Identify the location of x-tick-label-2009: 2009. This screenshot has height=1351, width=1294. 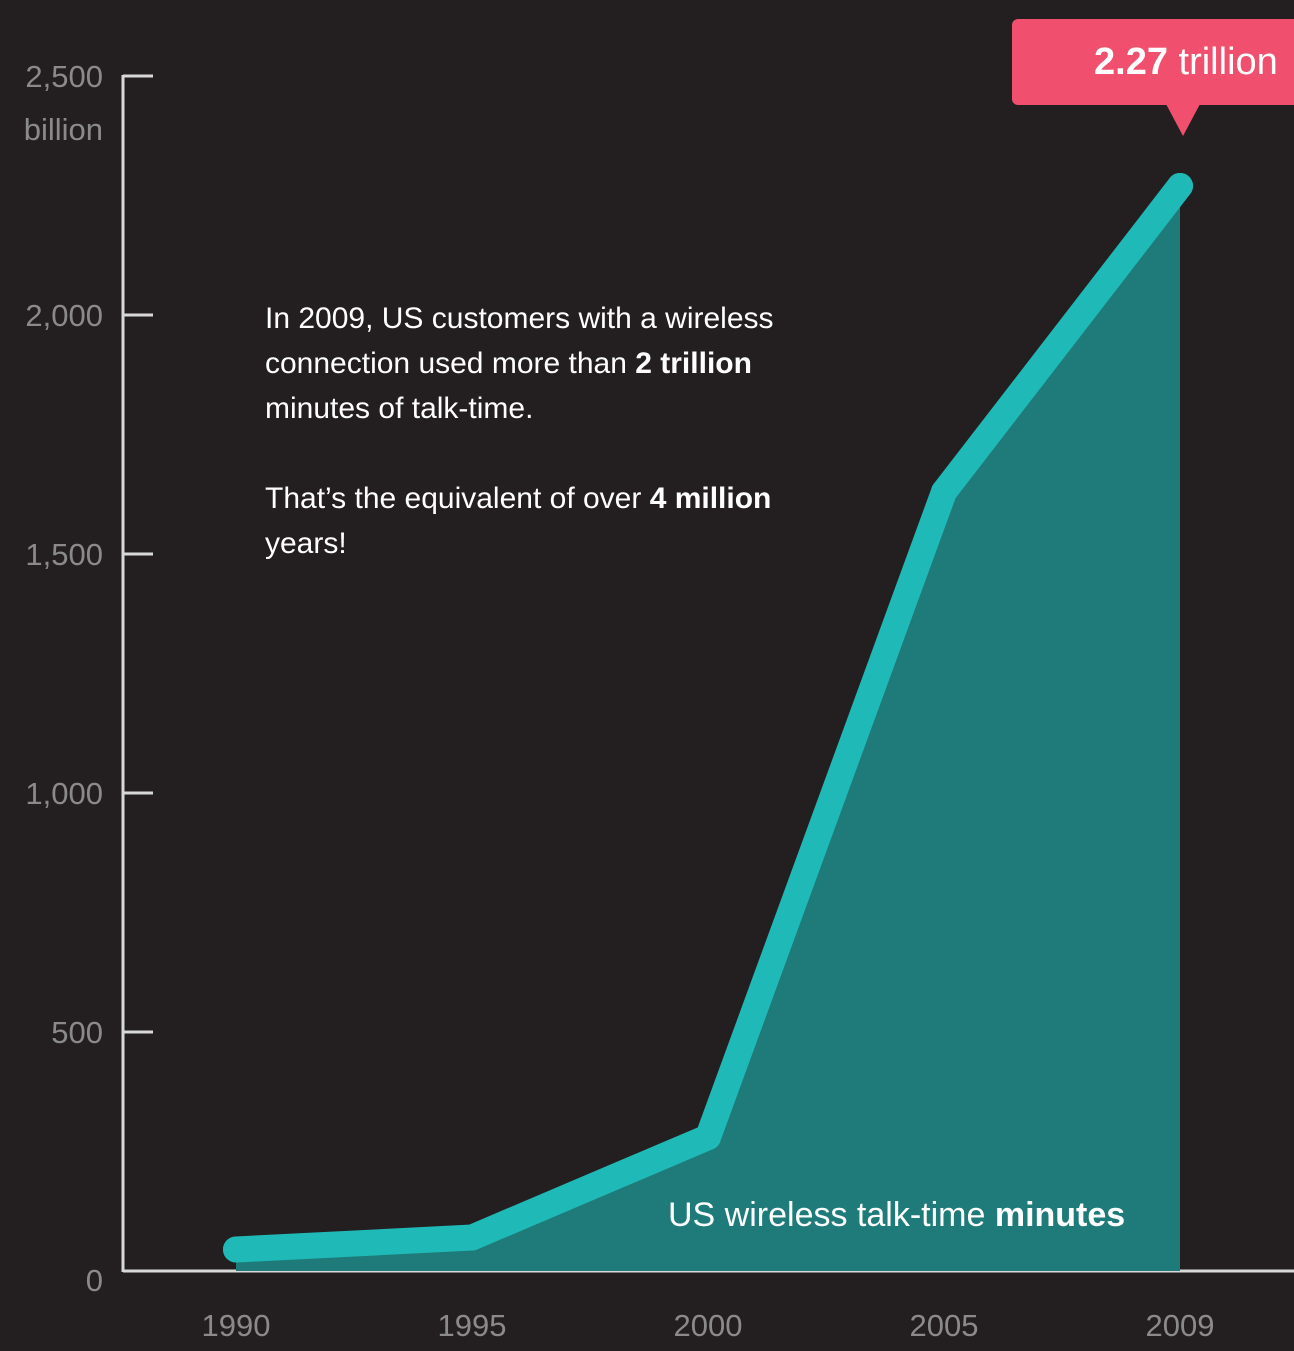
(1180, 1325).